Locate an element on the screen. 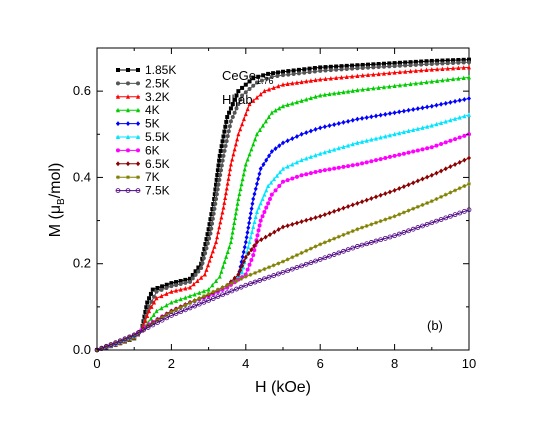 The width and height of the screenshot is (545, 421). y-tick-label: 0.0 is located at coordinates (82, 349).